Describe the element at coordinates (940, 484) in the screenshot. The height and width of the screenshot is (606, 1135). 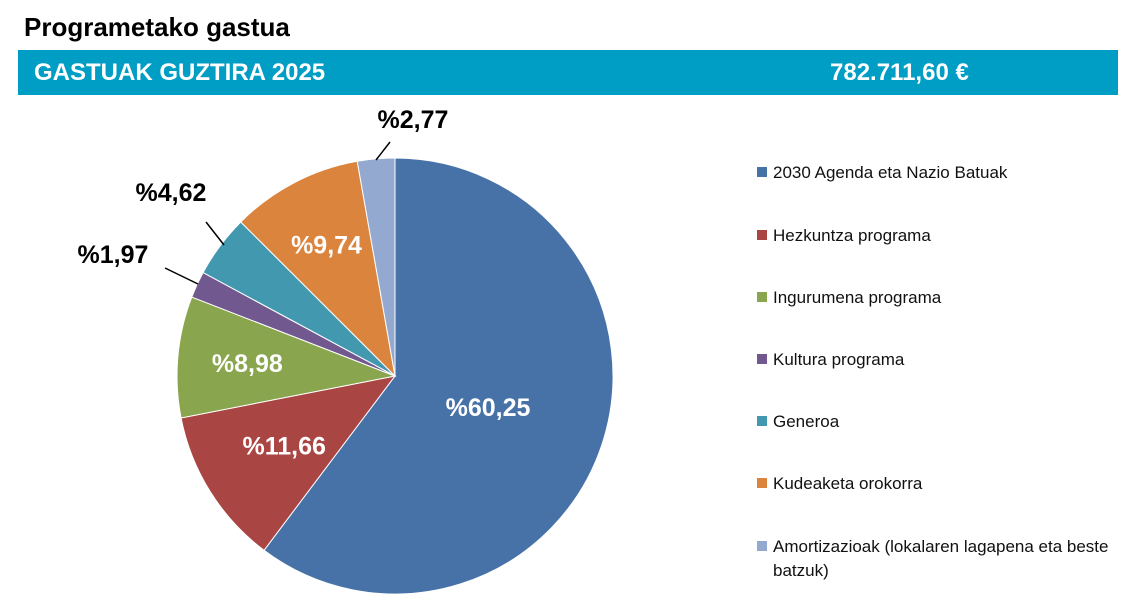
I see `legend-item: Kudeaketa orokorra` at that location.